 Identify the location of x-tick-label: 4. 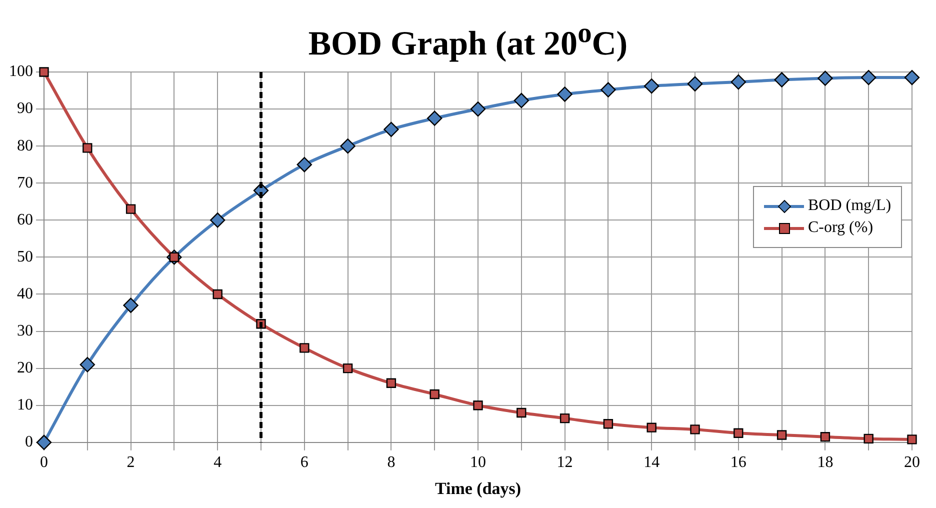
(218, 463).